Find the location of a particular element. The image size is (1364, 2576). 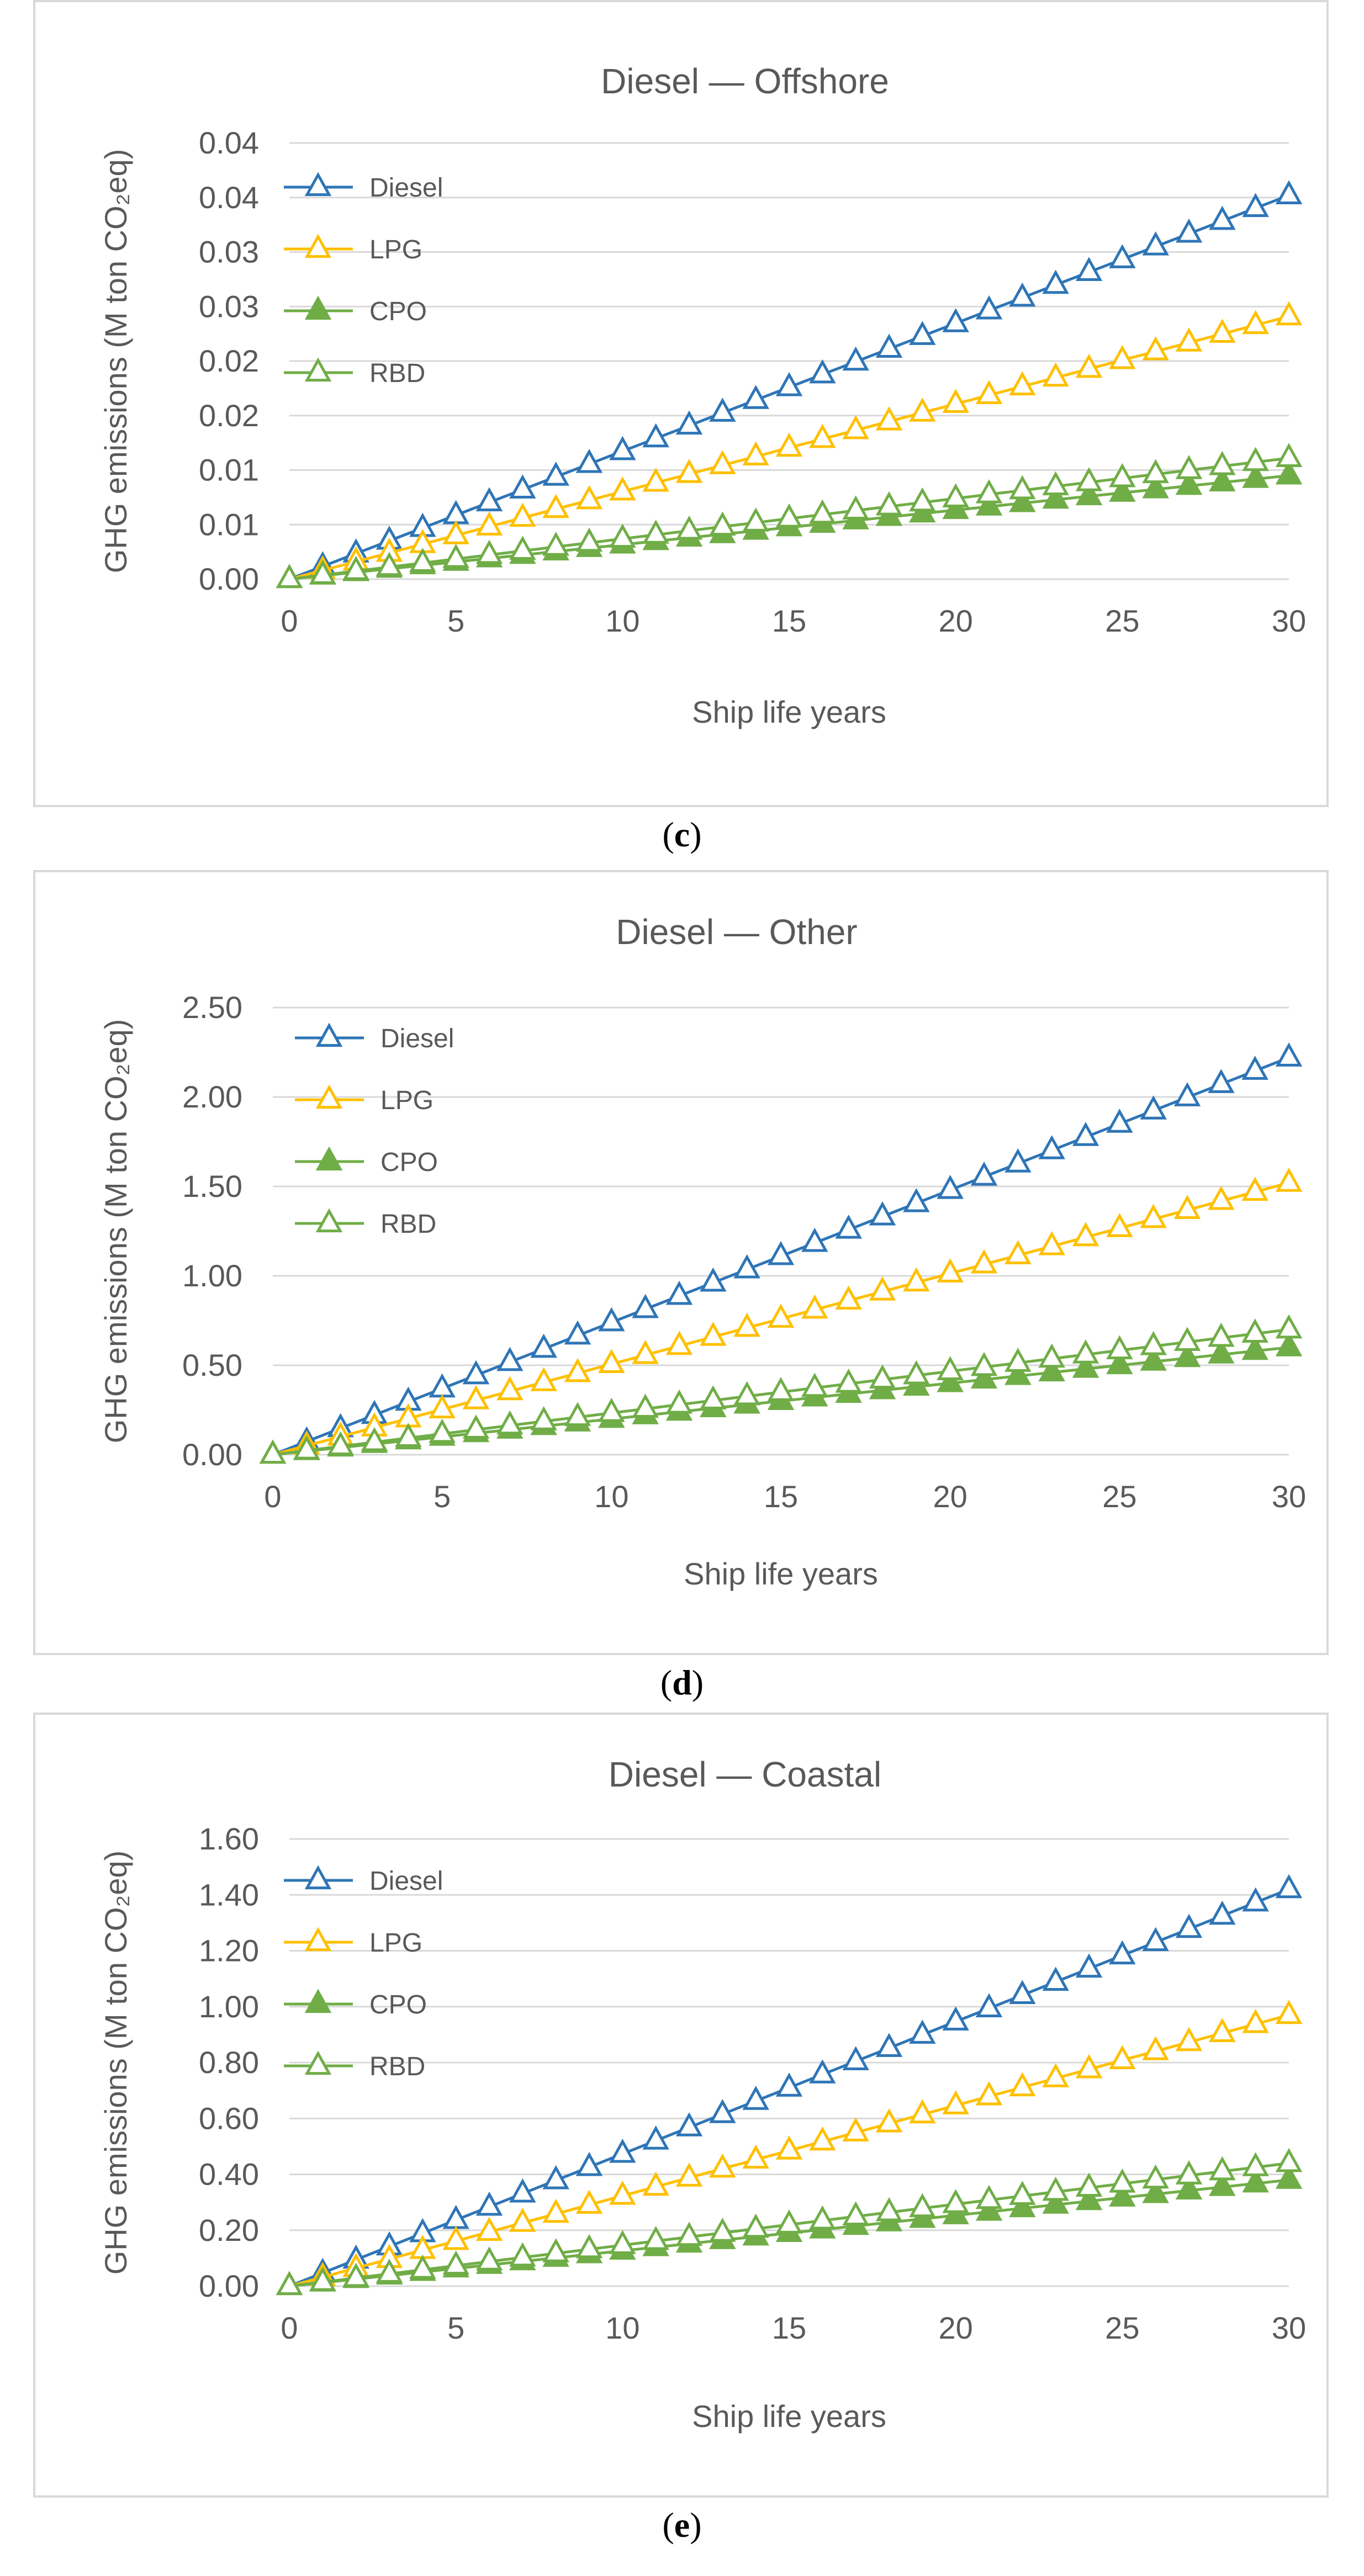

panel-label-c: c is located at coordinates (682, 834).